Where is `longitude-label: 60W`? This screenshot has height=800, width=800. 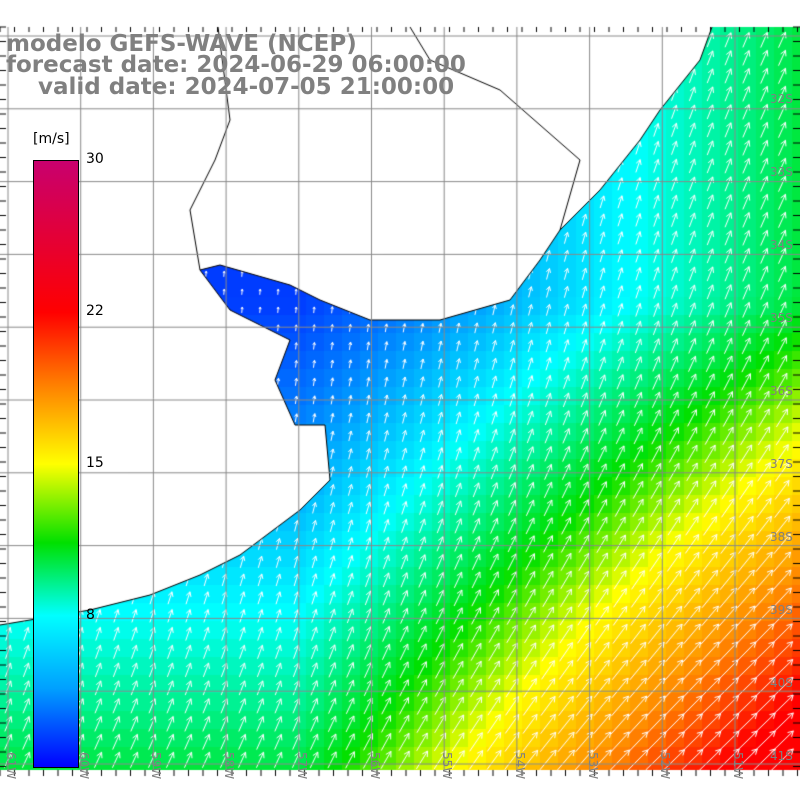 longitude-label: 60W is located at coordinates (83, 766).